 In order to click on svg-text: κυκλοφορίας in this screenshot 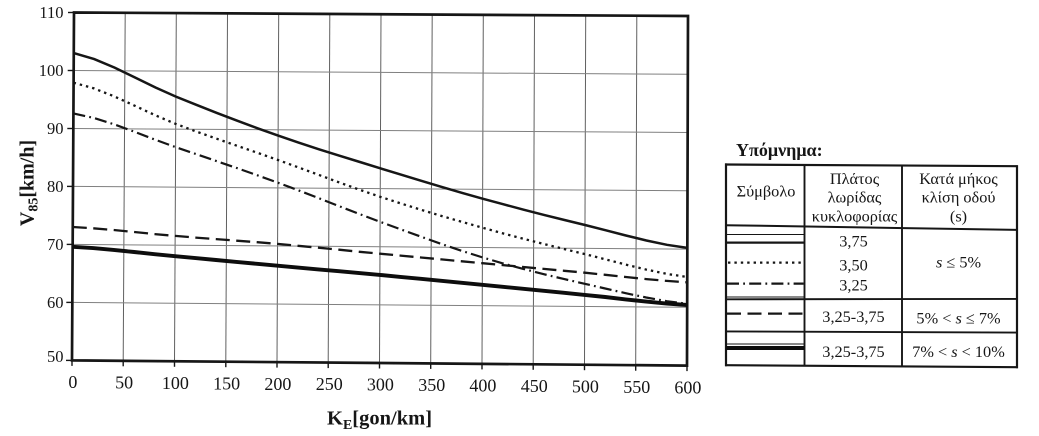, I will do `click(855, 215)`.